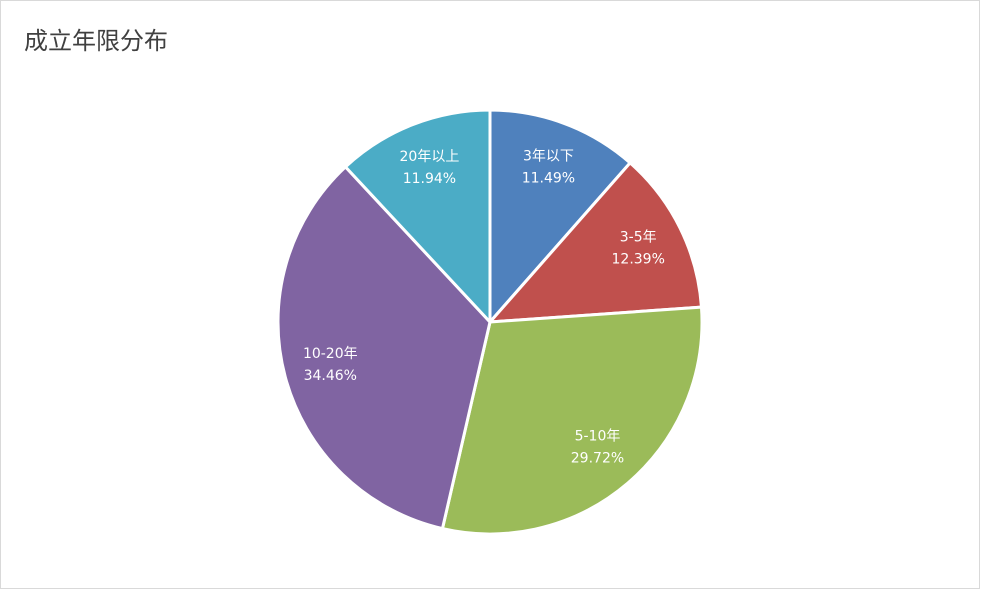  What do you see at coordinates (96, 41) in the screenshot?
I see `chart-title: 成立年限分布` at bounding box center [96, 41].